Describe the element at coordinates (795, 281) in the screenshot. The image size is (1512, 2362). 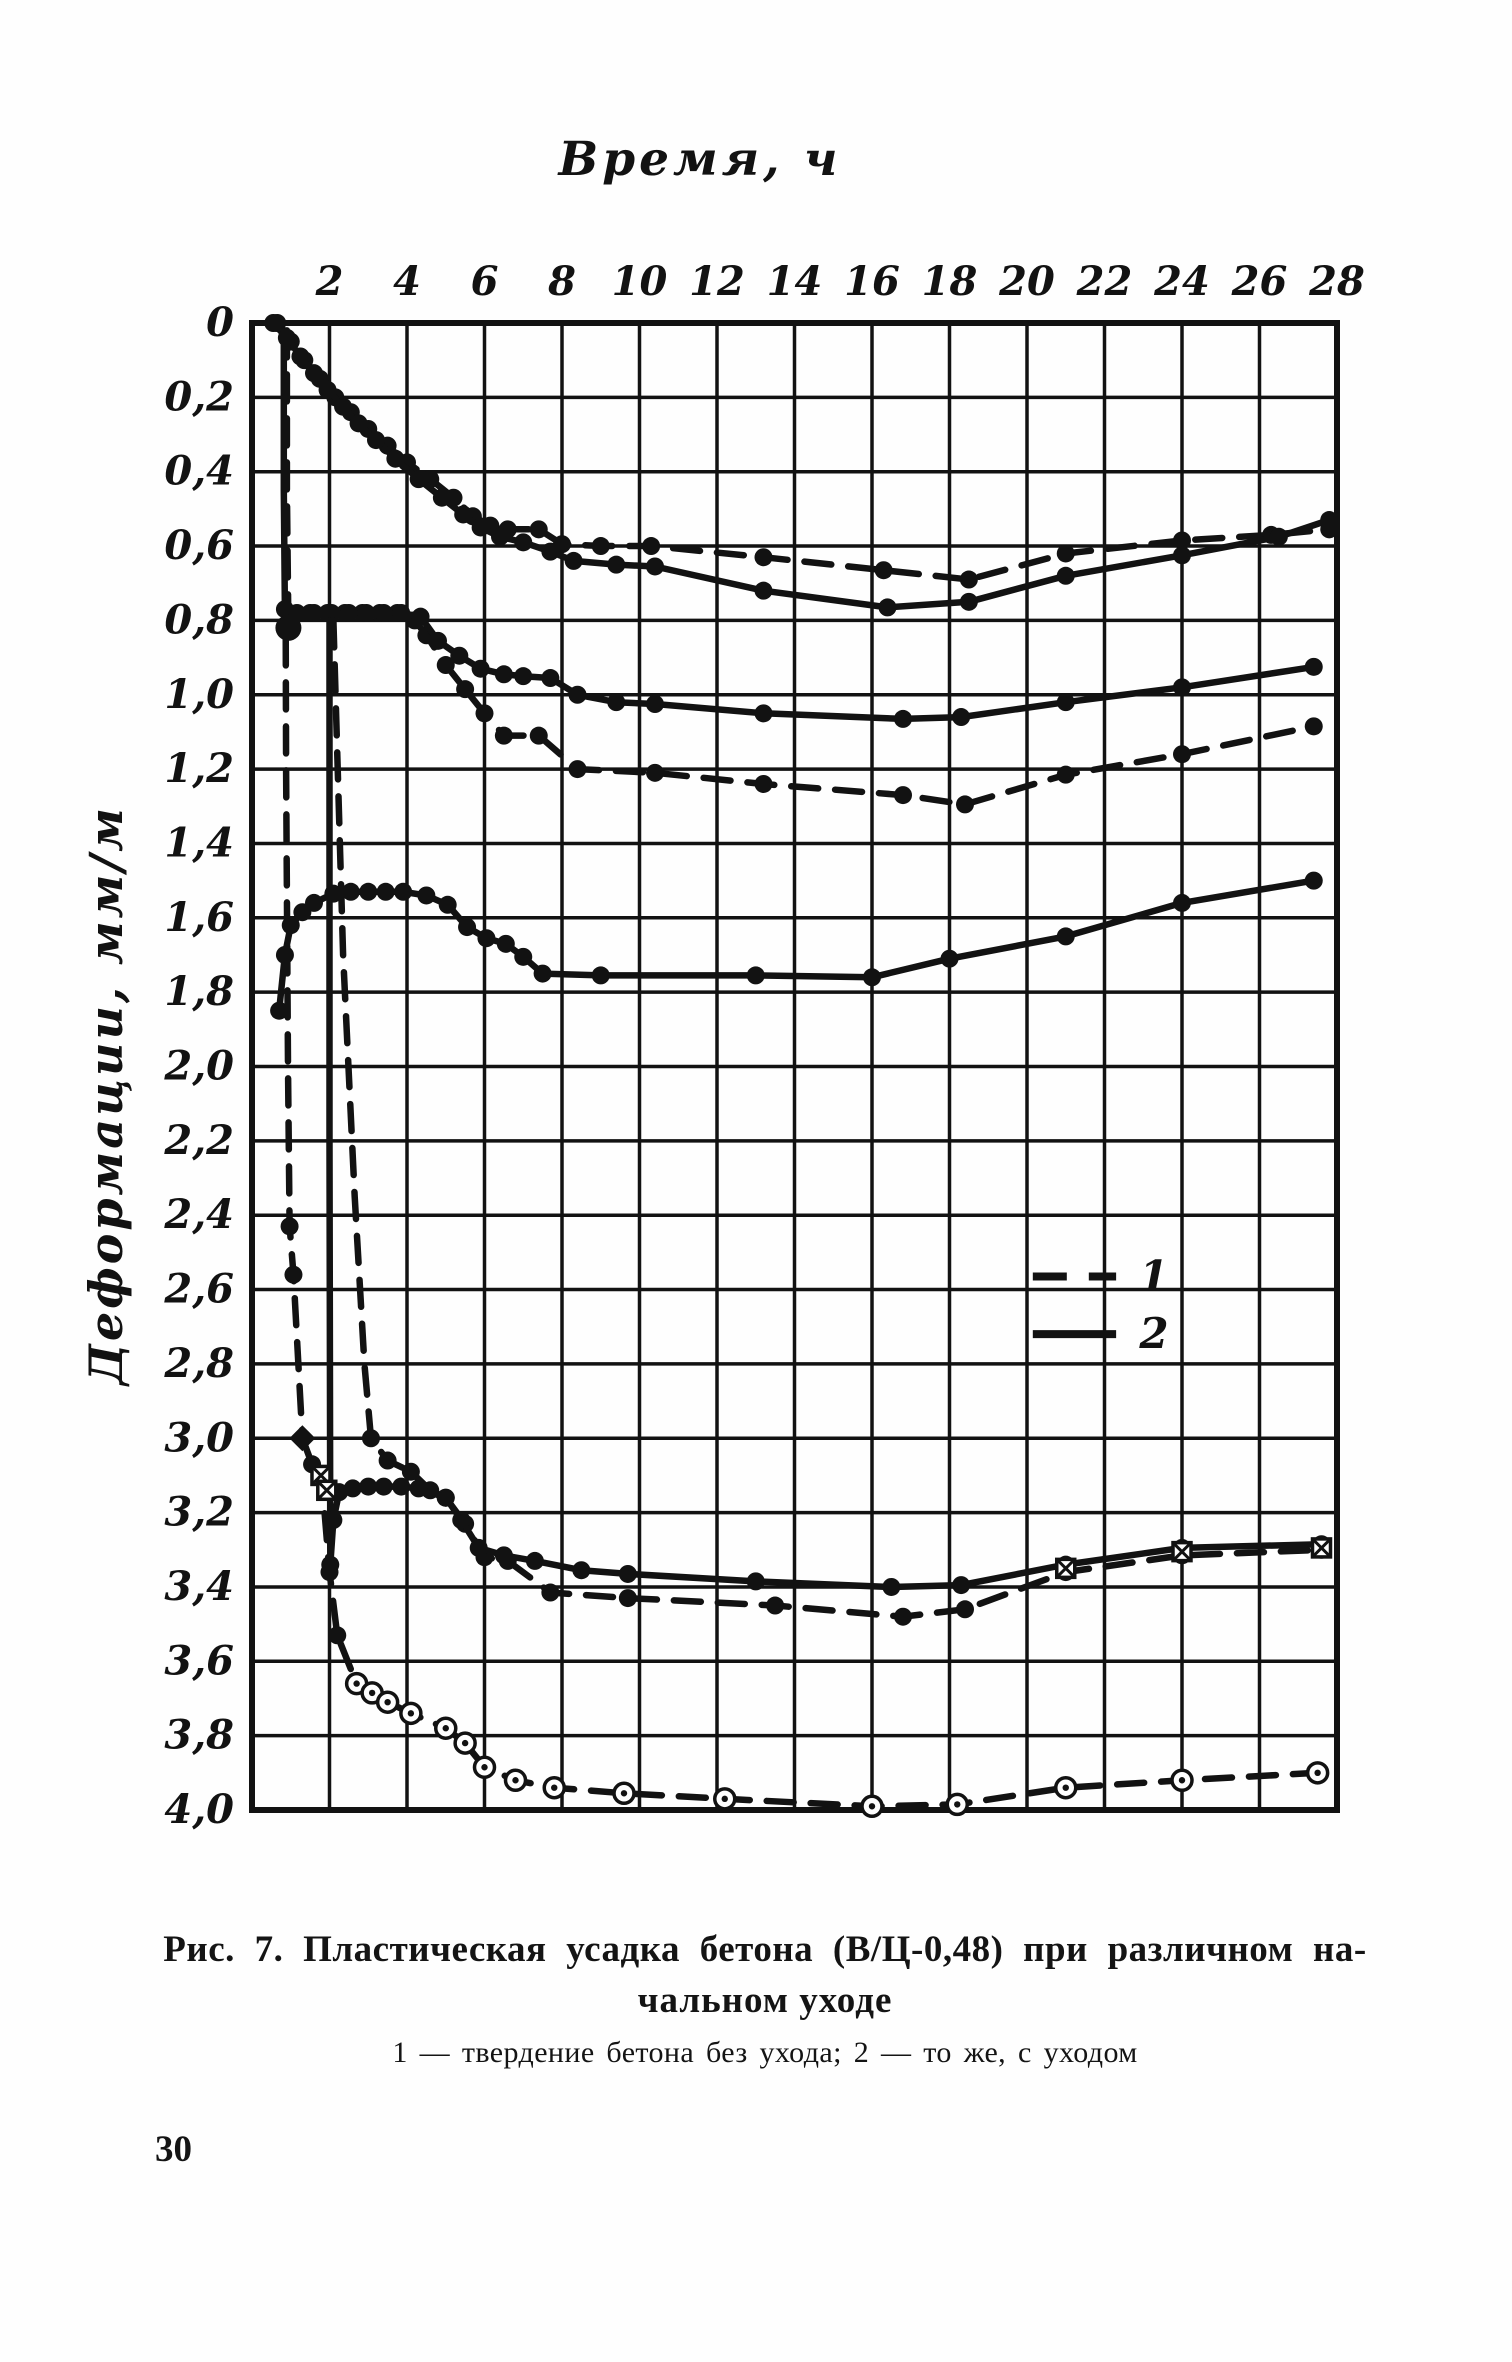
I see `x-tick-label: 14` at that location.